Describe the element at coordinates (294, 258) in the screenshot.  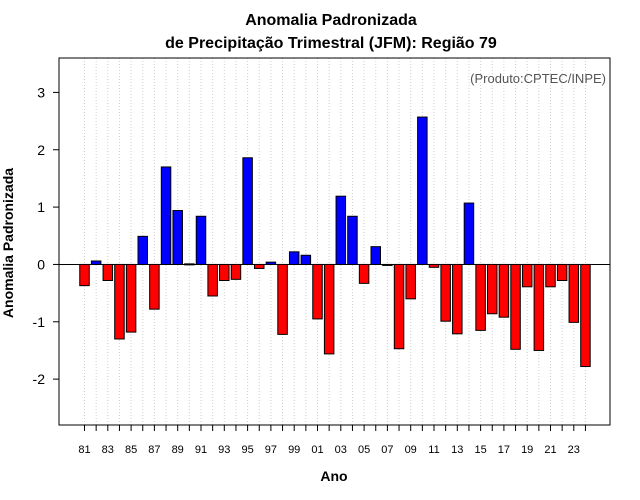
I see `bar-1999: 1999: 0.22` at that location.